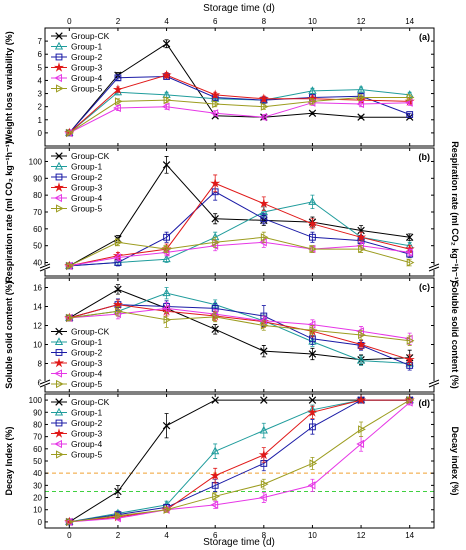 This screenshot has width=466, height=550. Describe the element at coordinates (86, 188) in the screenshot. I see `legend-label: Group-3` at that location.